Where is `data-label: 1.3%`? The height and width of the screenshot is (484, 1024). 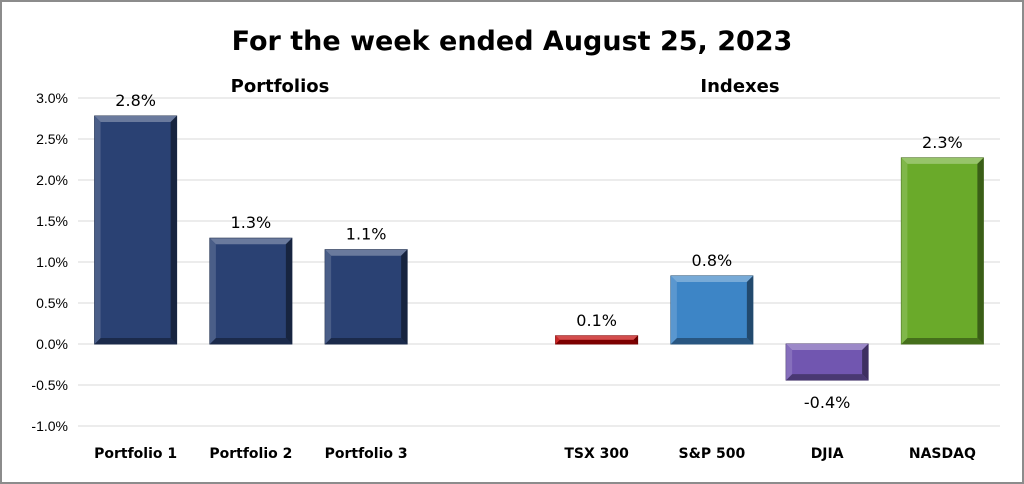
data-label: 1.3% is located at coordinates (251, 222).